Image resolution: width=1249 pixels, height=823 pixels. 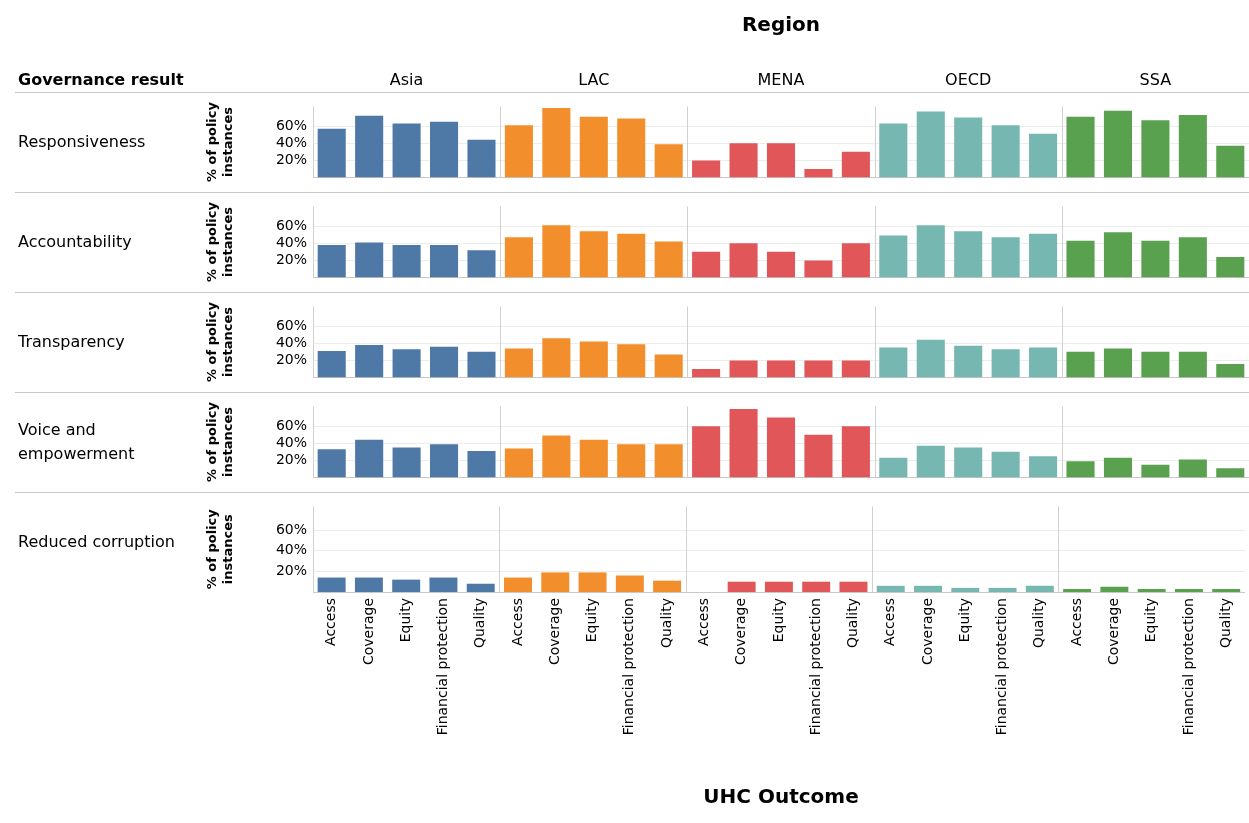 What do you see at coordinates (594, 79) in the screenshot?
I see `text: LAC` at bounding box center [594, 79].